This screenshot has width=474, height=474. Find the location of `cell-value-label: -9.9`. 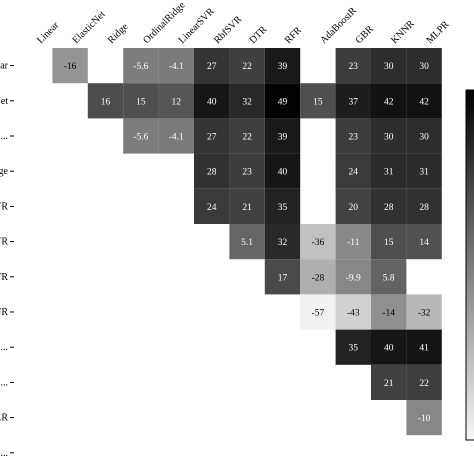

cell-value-label: -9.9 is located at coordinates (353, 278).